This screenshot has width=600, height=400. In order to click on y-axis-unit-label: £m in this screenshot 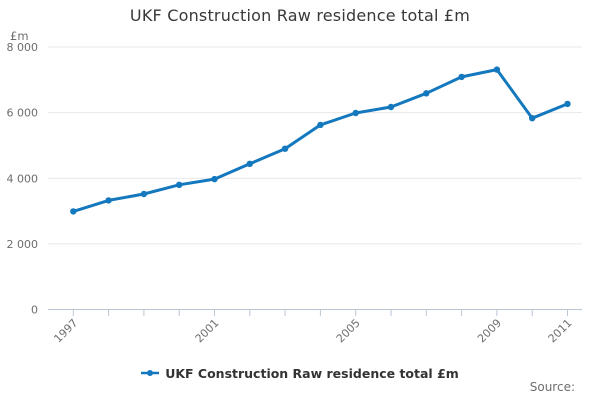, I will do `click(19, 36)`.